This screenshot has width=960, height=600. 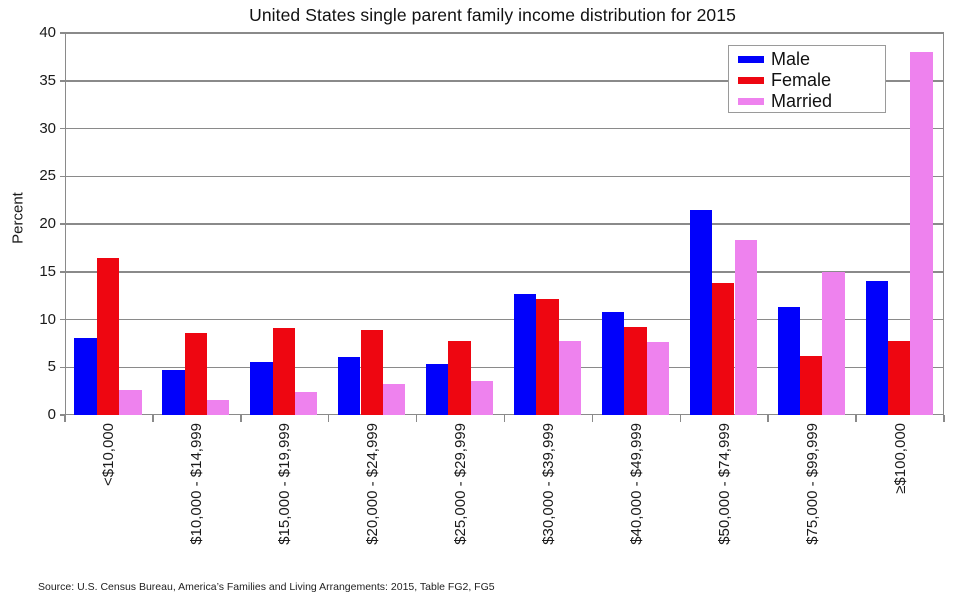 What do you see at coordinates (47, 32) in the screenshot?
I see `y-tick-label: 40` at bounding box center [47, 32].